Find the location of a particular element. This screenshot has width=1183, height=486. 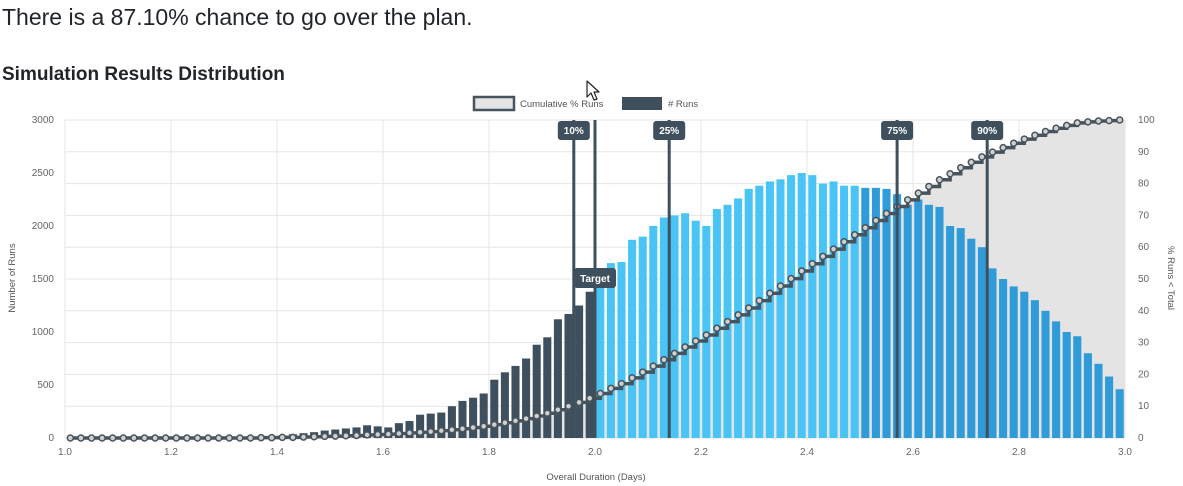

target-label-box is located at coordinates (595, 278).